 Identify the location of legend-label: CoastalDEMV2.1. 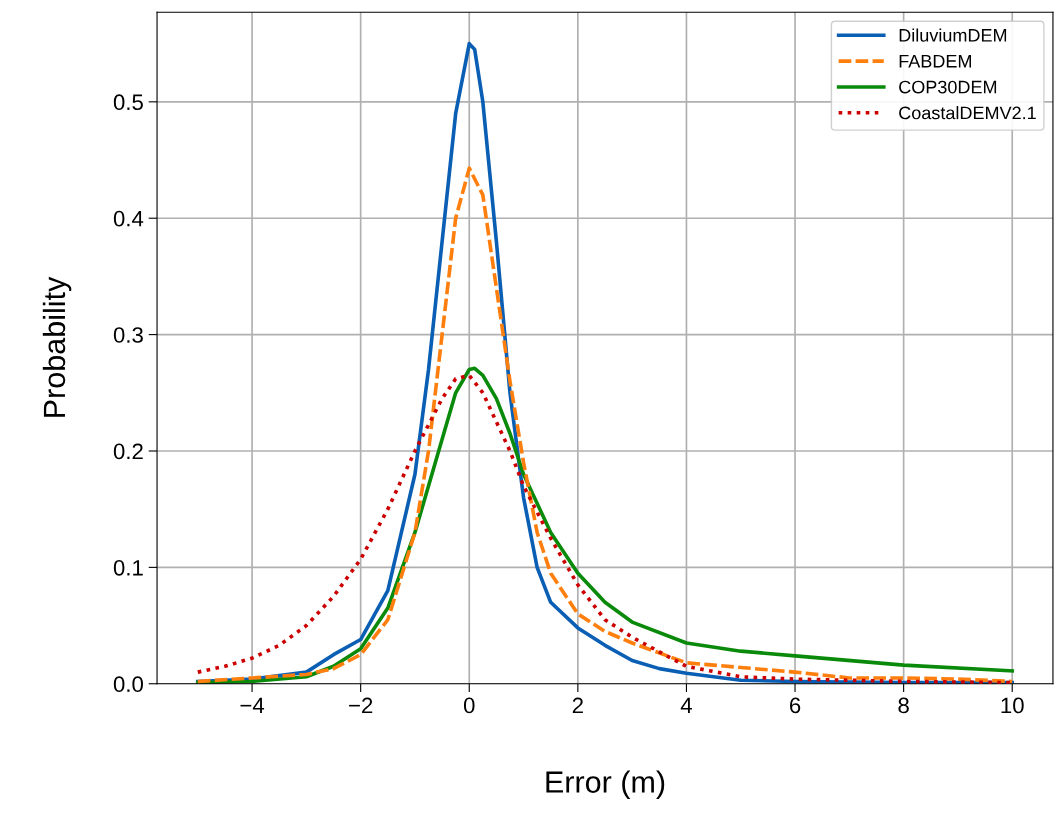
(967, 113).